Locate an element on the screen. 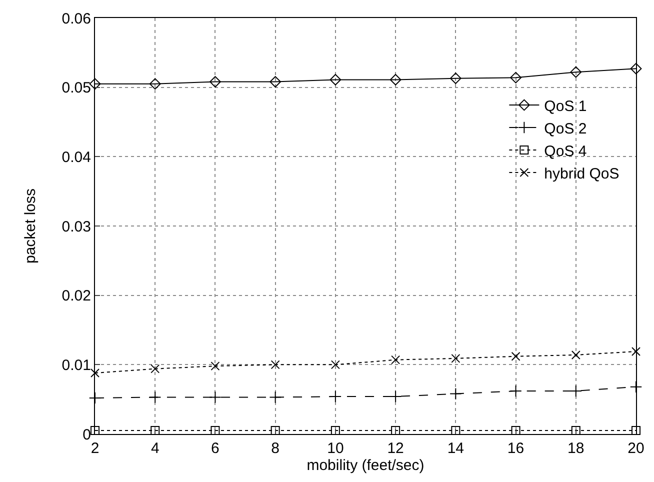 The image size is (654, 482). x-tick-label: 12 is located at coordinates (395, 448).